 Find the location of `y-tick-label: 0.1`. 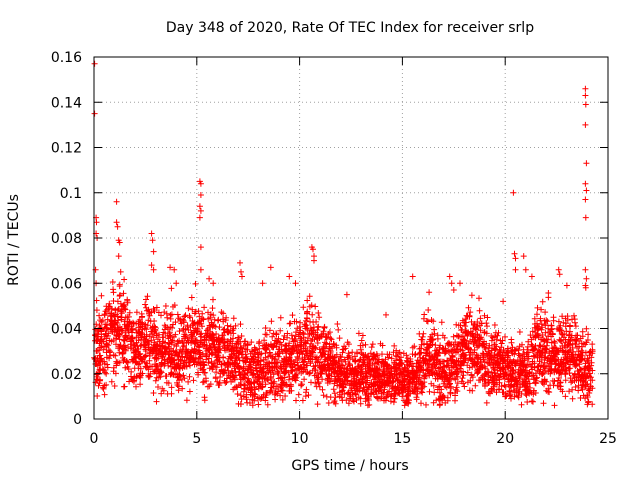

y-tick-label: 0.1 is located at coordinates (71, 194).